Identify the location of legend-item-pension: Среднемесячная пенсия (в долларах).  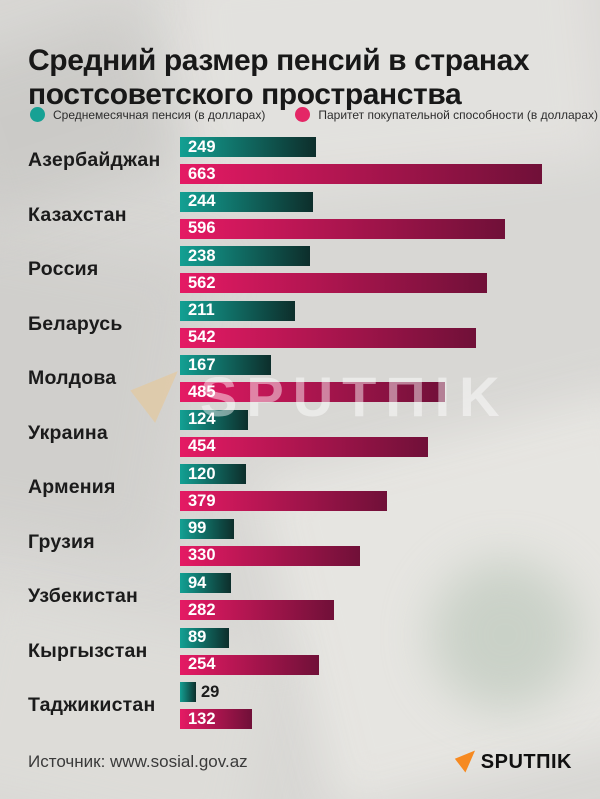
(147, 114).